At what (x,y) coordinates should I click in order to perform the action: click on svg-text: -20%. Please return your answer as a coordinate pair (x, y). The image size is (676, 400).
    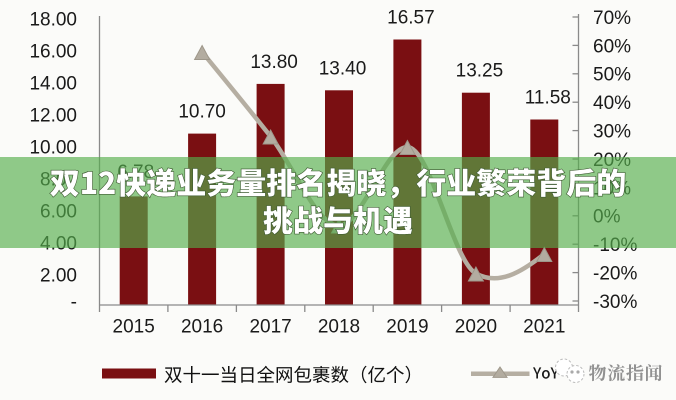
    Looking at the image, I should click on (615, 274).